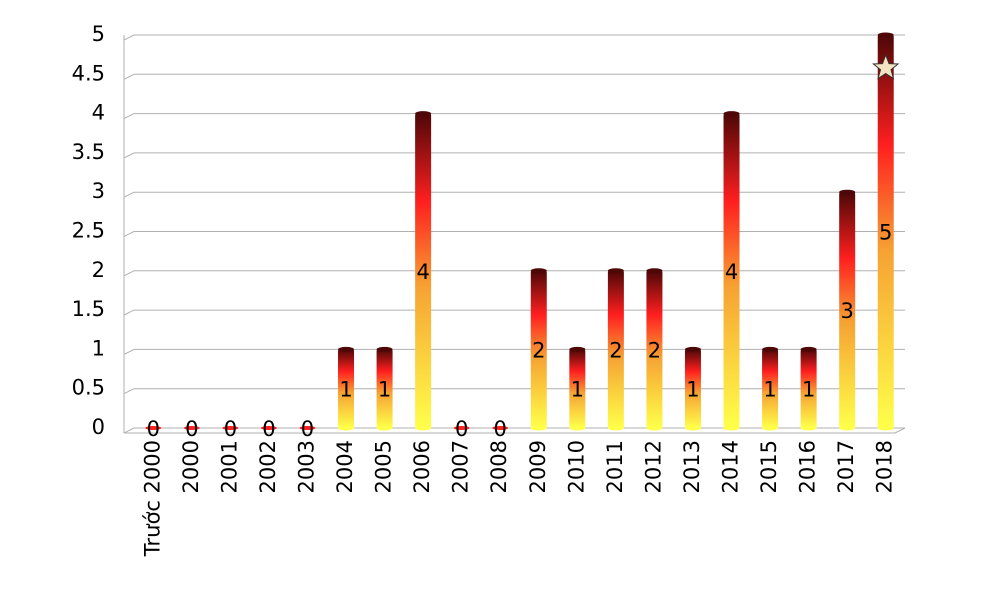 This screenshot has width=1000, height=606. What do you see at coordinates (88, 152) in the screenshot?
I see `y-tick-label: 3.5` at bounding box center [88, 152].